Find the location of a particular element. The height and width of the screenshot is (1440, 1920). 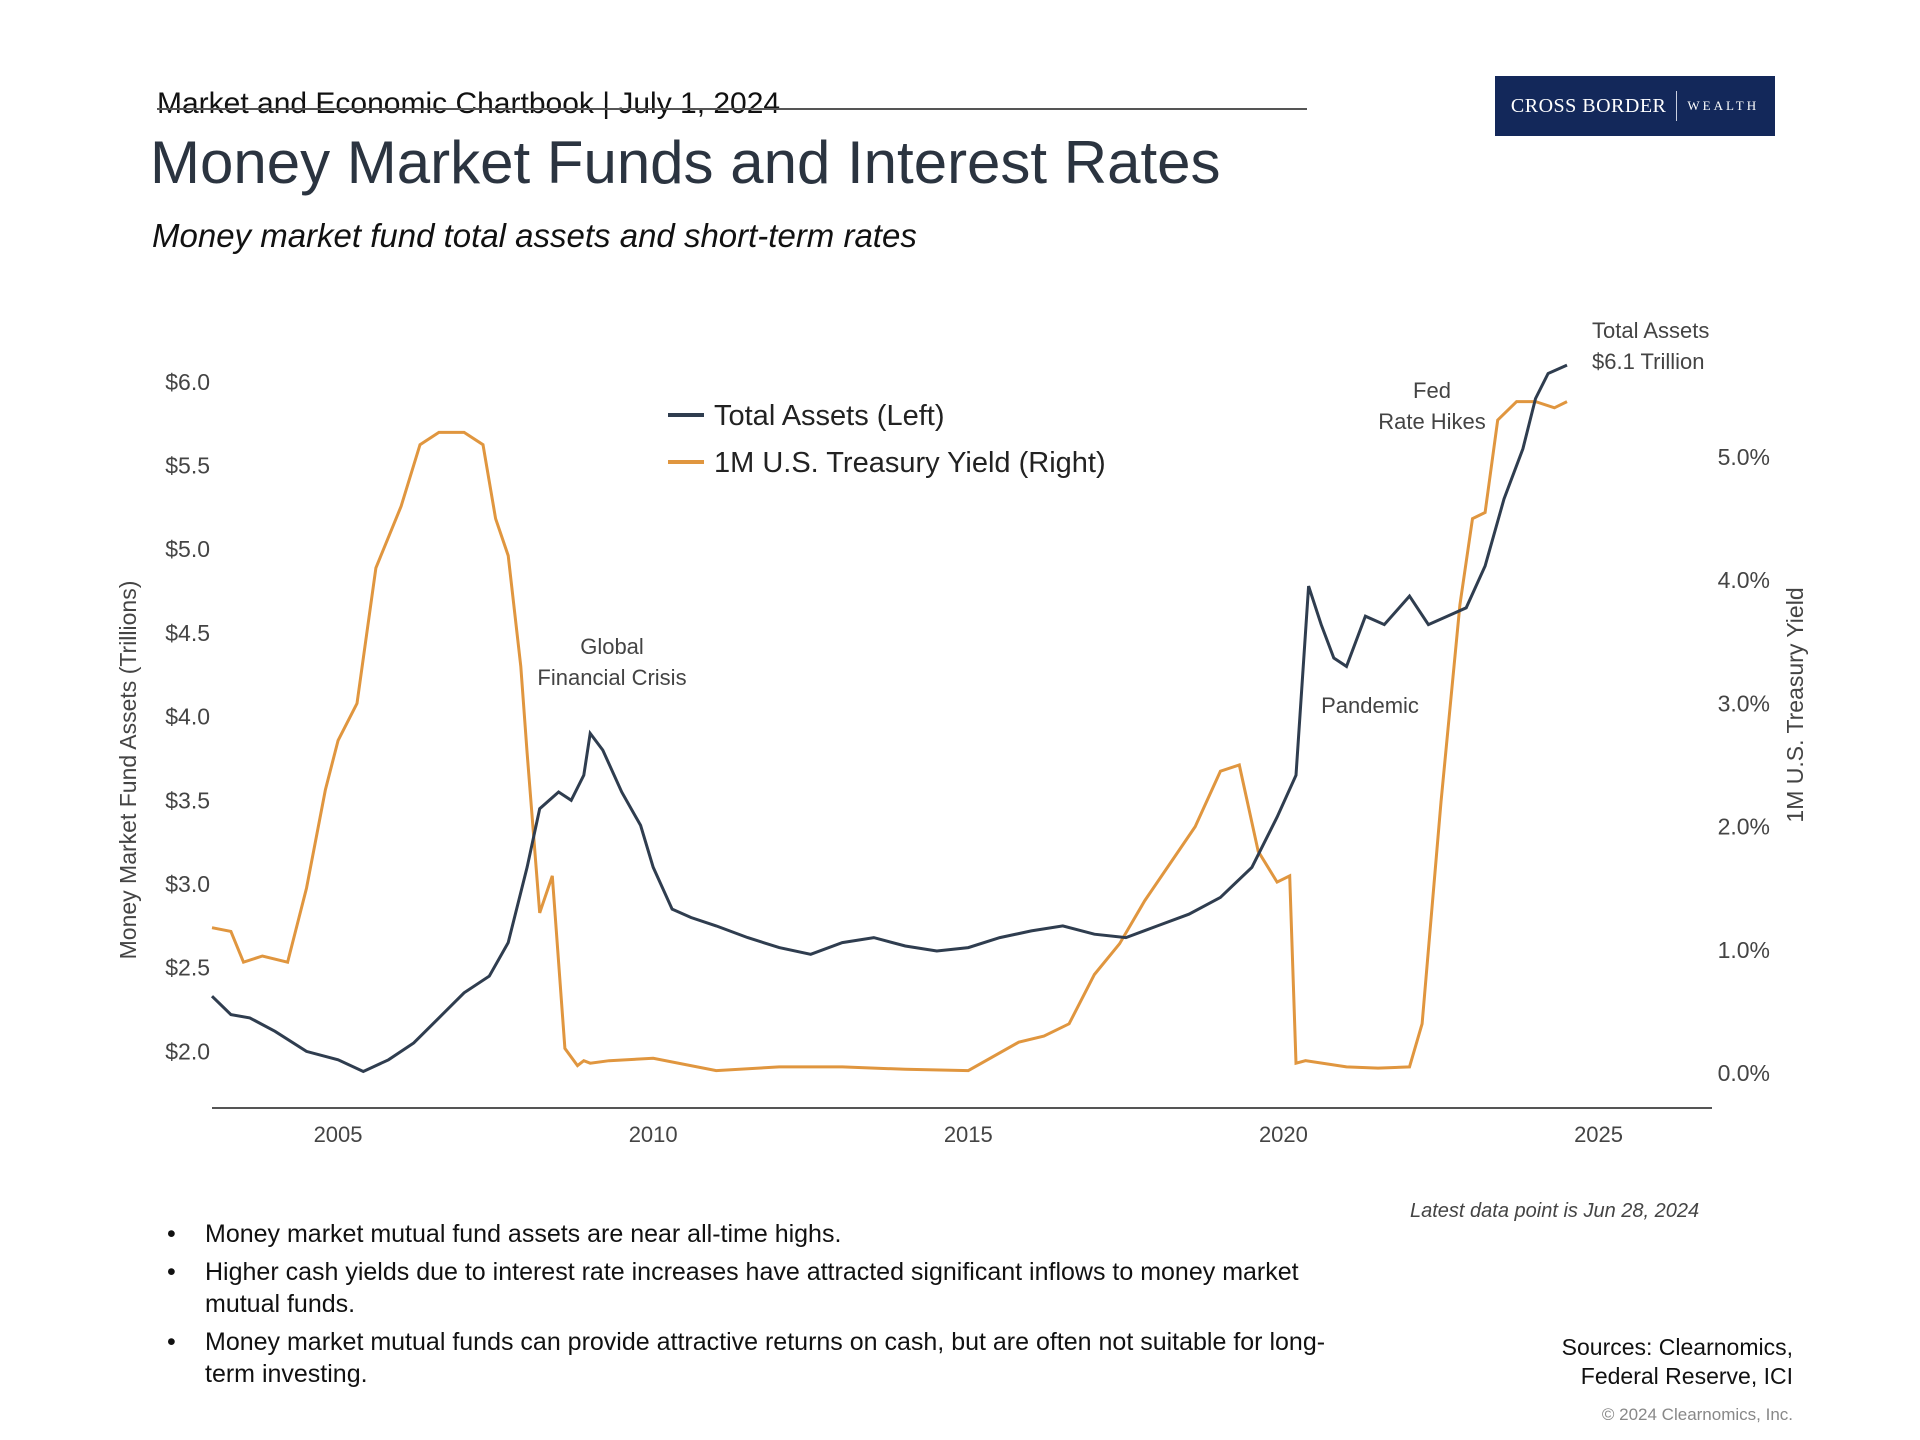

y-left-tick-label: $3.0 is located at coordinates (187, 884).